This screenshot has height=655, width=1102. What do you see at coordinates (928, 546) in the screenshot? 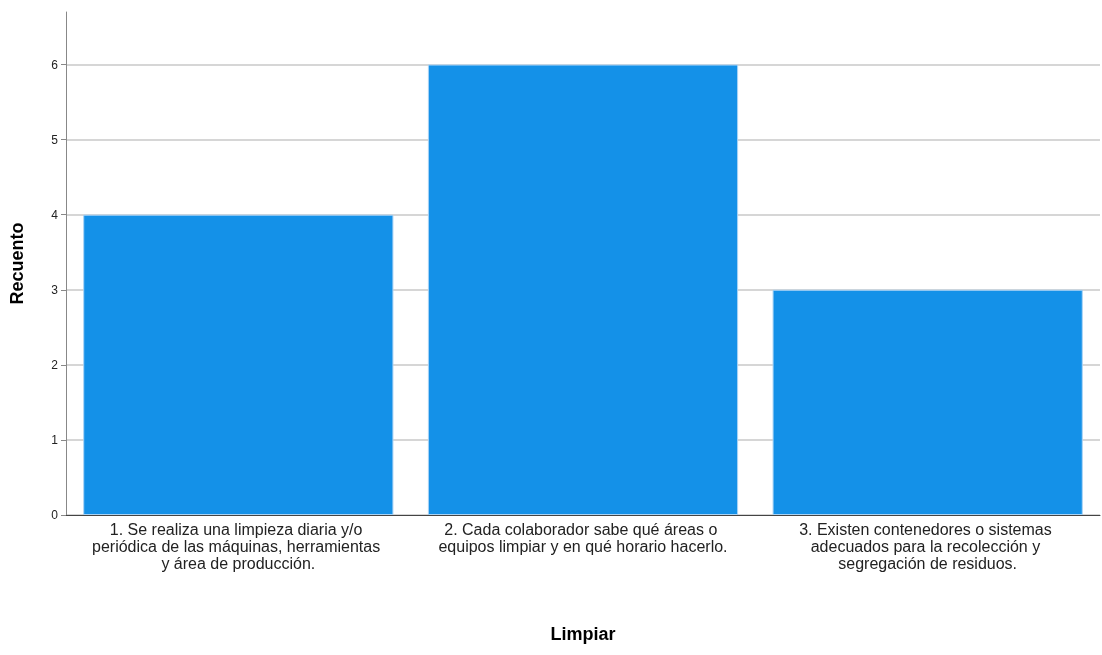
I see `x-tick-label: 3. Existen contenedores o sistemas adecuados para la recolección y segregación de residuos.` at bounding box center [928, 546].